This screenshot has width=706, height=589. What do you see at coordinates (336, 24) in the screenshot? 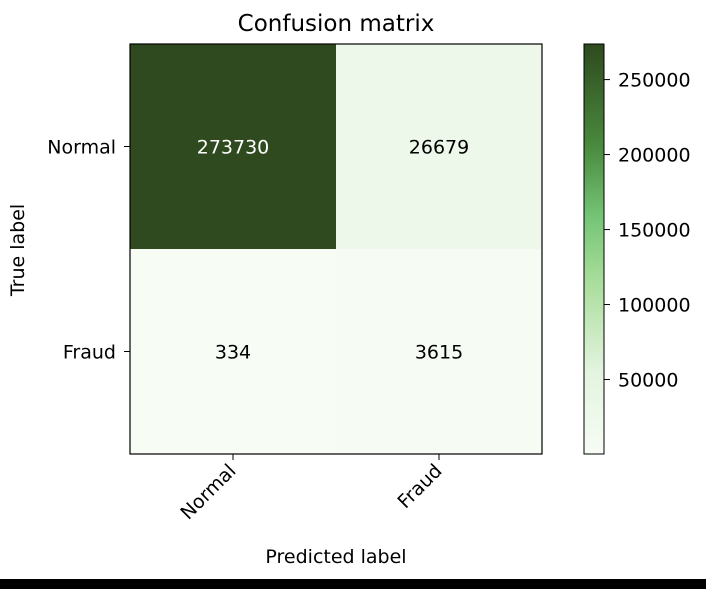
I see `chart-title: Confusion matrix` at bounding box center [336, 24].